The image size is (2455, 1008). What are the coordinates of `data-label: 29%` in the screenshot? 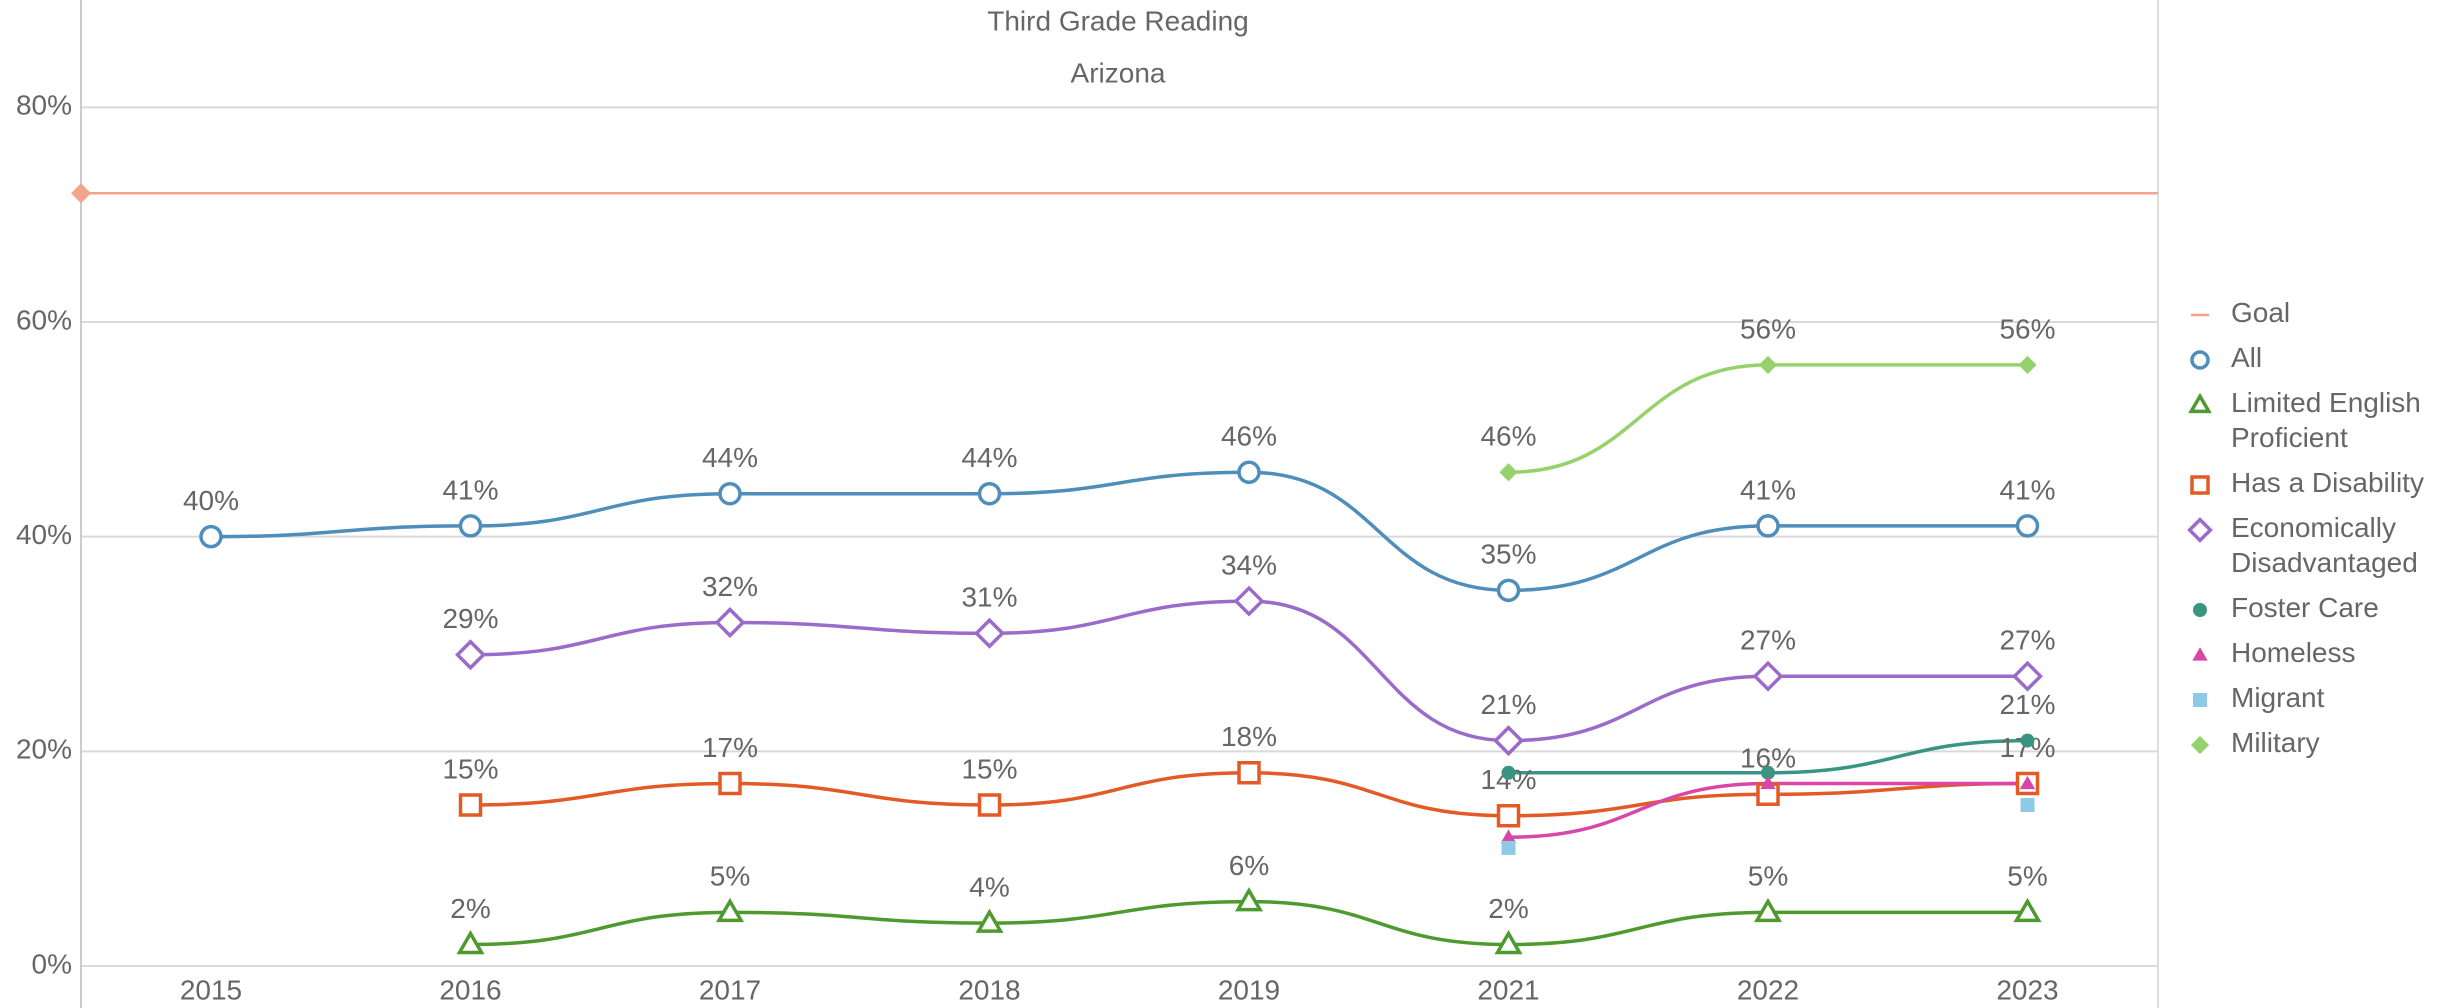 It's located at (470, 618).